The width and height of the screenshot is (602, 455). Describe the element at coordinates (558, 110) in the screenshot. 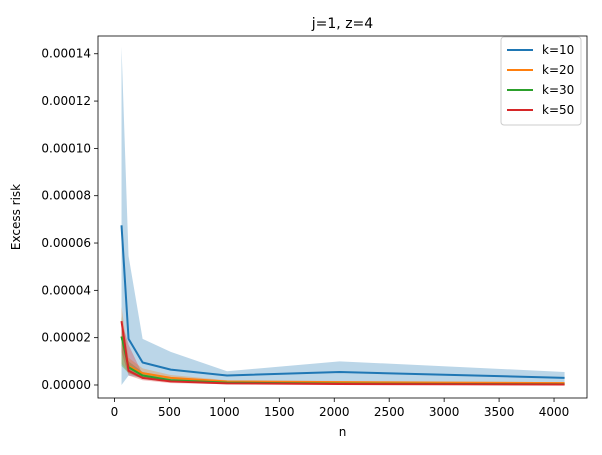

I see `legend-label-k-50: k=50` at that location.